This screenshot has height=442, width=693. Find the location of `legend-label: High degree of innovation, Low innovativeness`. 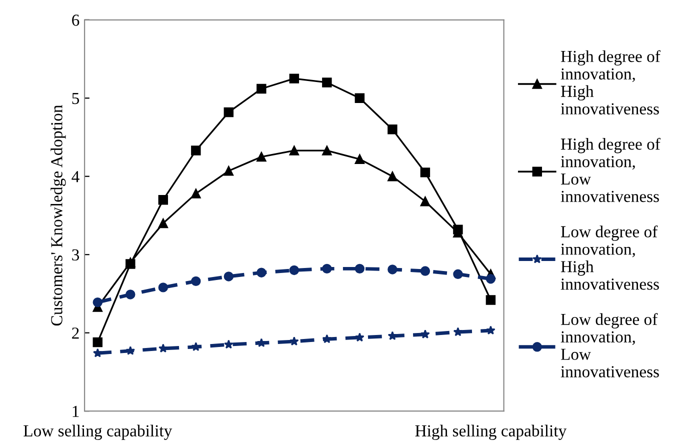

legend-label: High degree of innovation, Low innovativeness is located at coordinates (610, 170).